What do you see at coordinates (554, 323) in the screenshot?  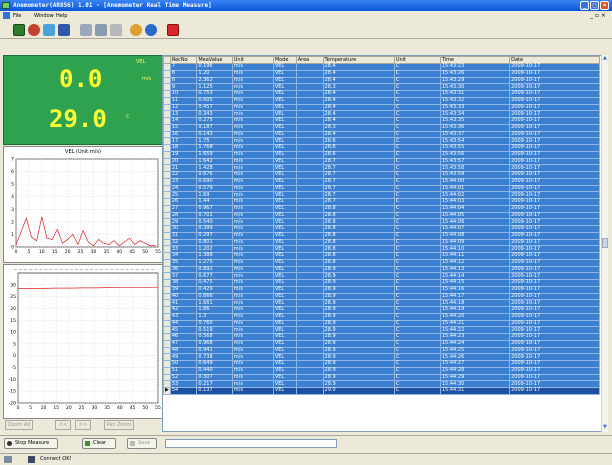 I see `table-cell: 2009-10-17` at bounding box center [554, 323].